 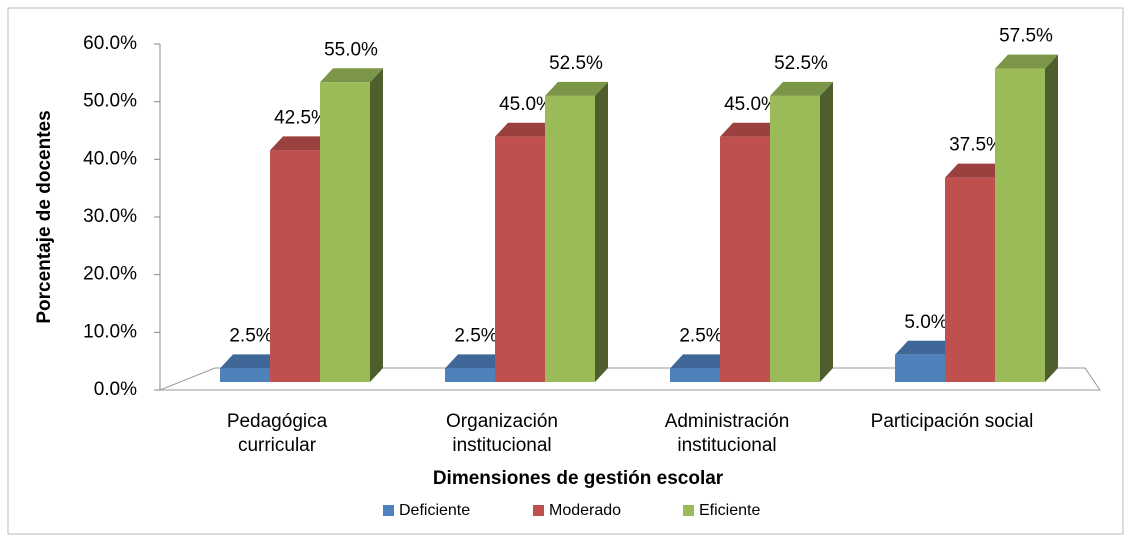 What do you see at coordinates (1026, 36) in the screenshot?
I see `value-label: 57.5%` at bounding box center [1026, 36].